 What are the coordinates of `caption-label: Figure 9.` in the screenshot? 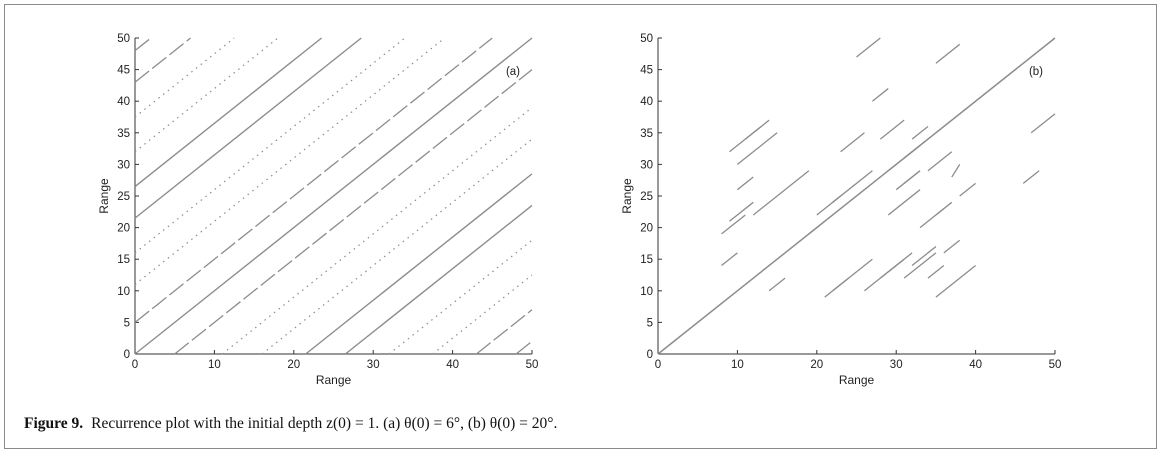 It's located at (54, 423).